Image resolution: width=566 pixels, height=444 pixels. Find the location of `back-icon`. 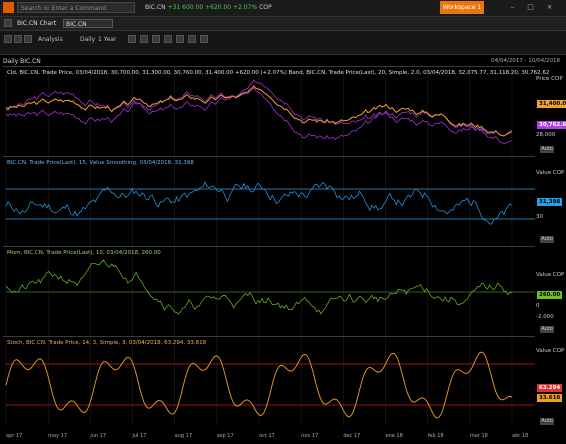

back-icon is located at coordinates (8, 39).